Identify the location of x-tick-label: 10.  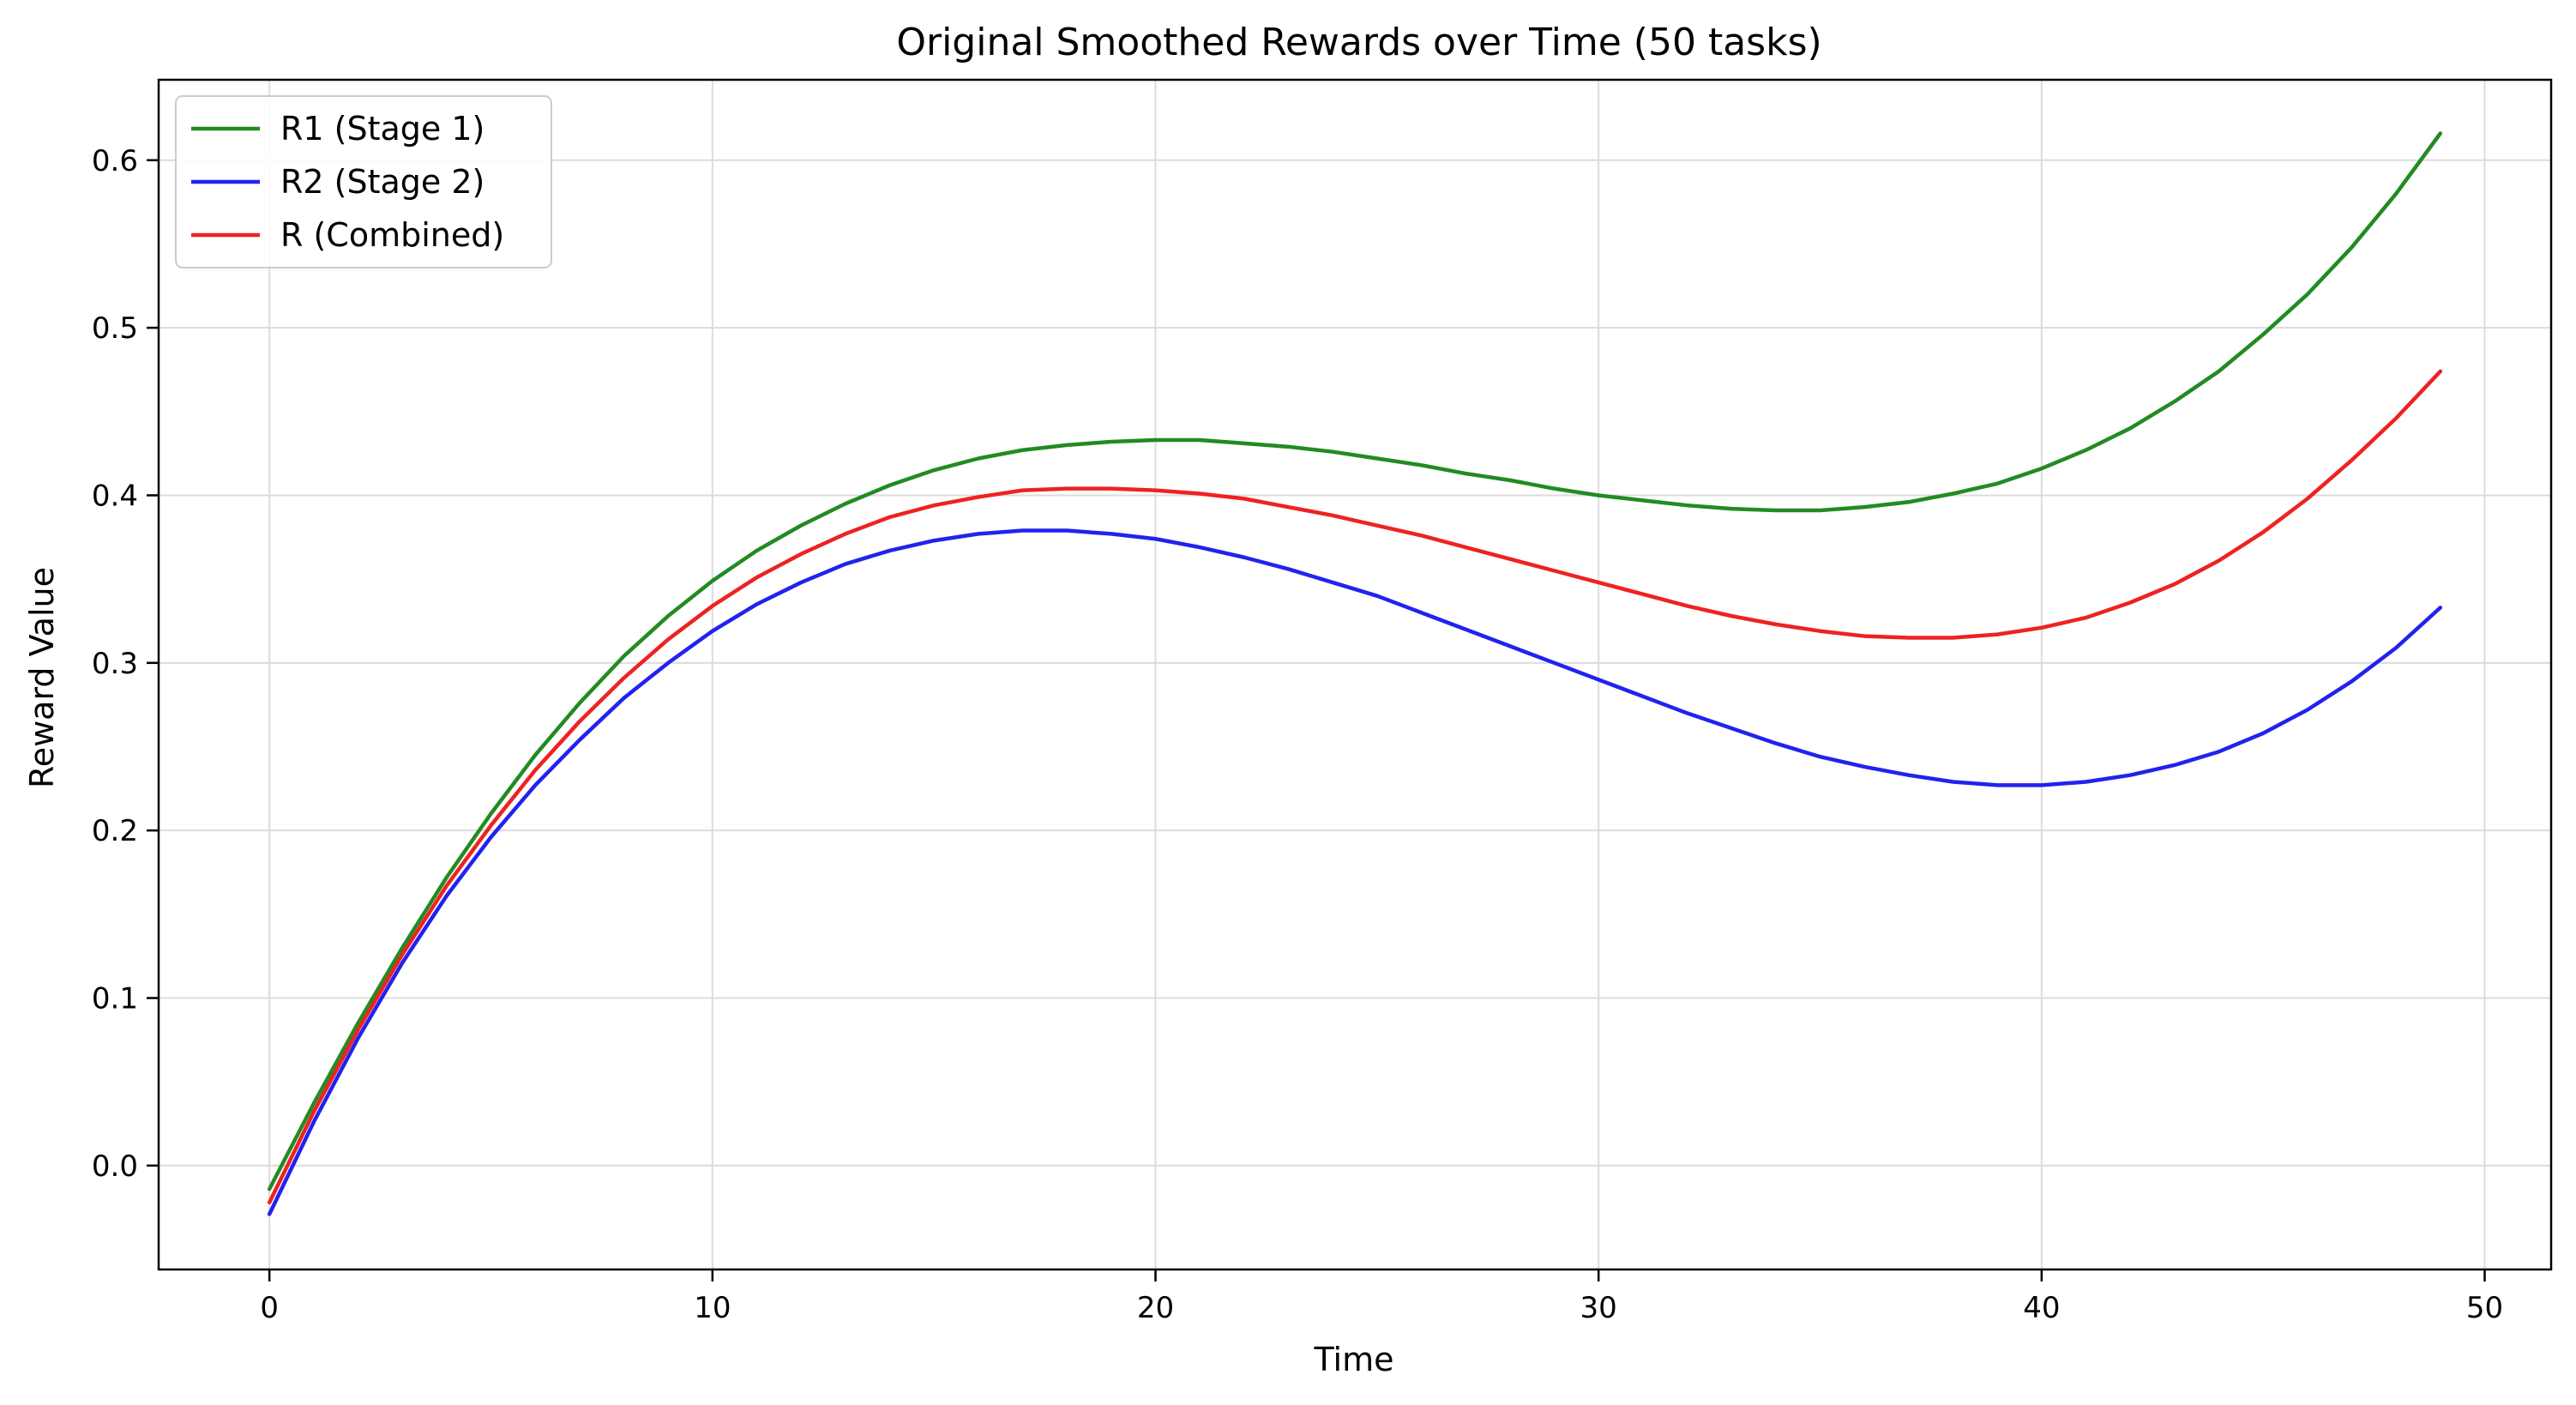
(712, 1308).